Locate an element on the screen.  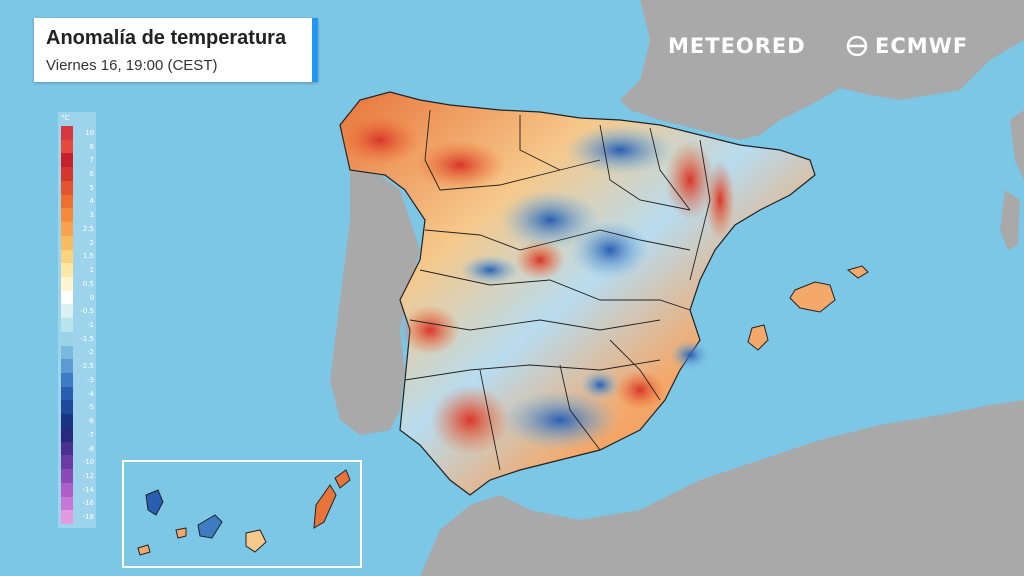
france-land is located at coordinates (822, 70).